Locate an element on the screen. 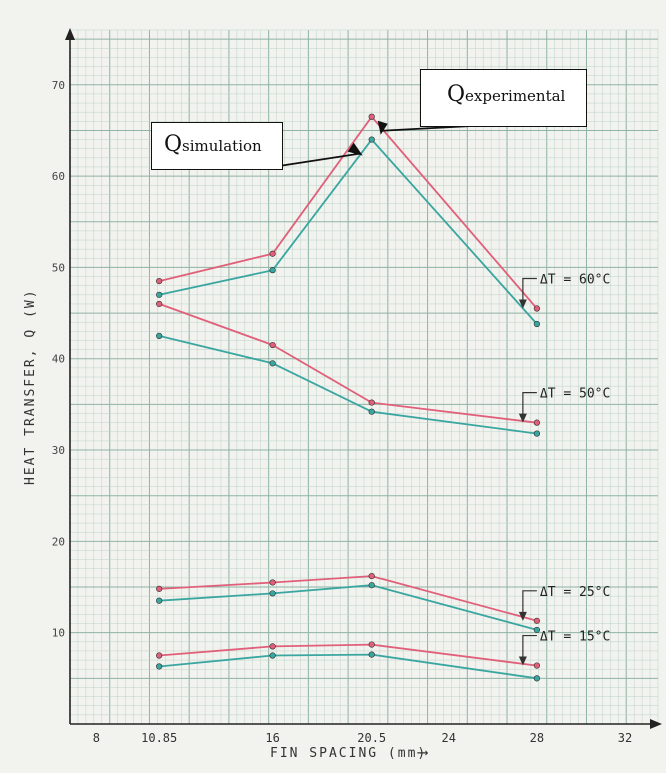 The height and width of the screenshot is (773, 666). y-tick-label: 30 is located at coordinates (58, 450).